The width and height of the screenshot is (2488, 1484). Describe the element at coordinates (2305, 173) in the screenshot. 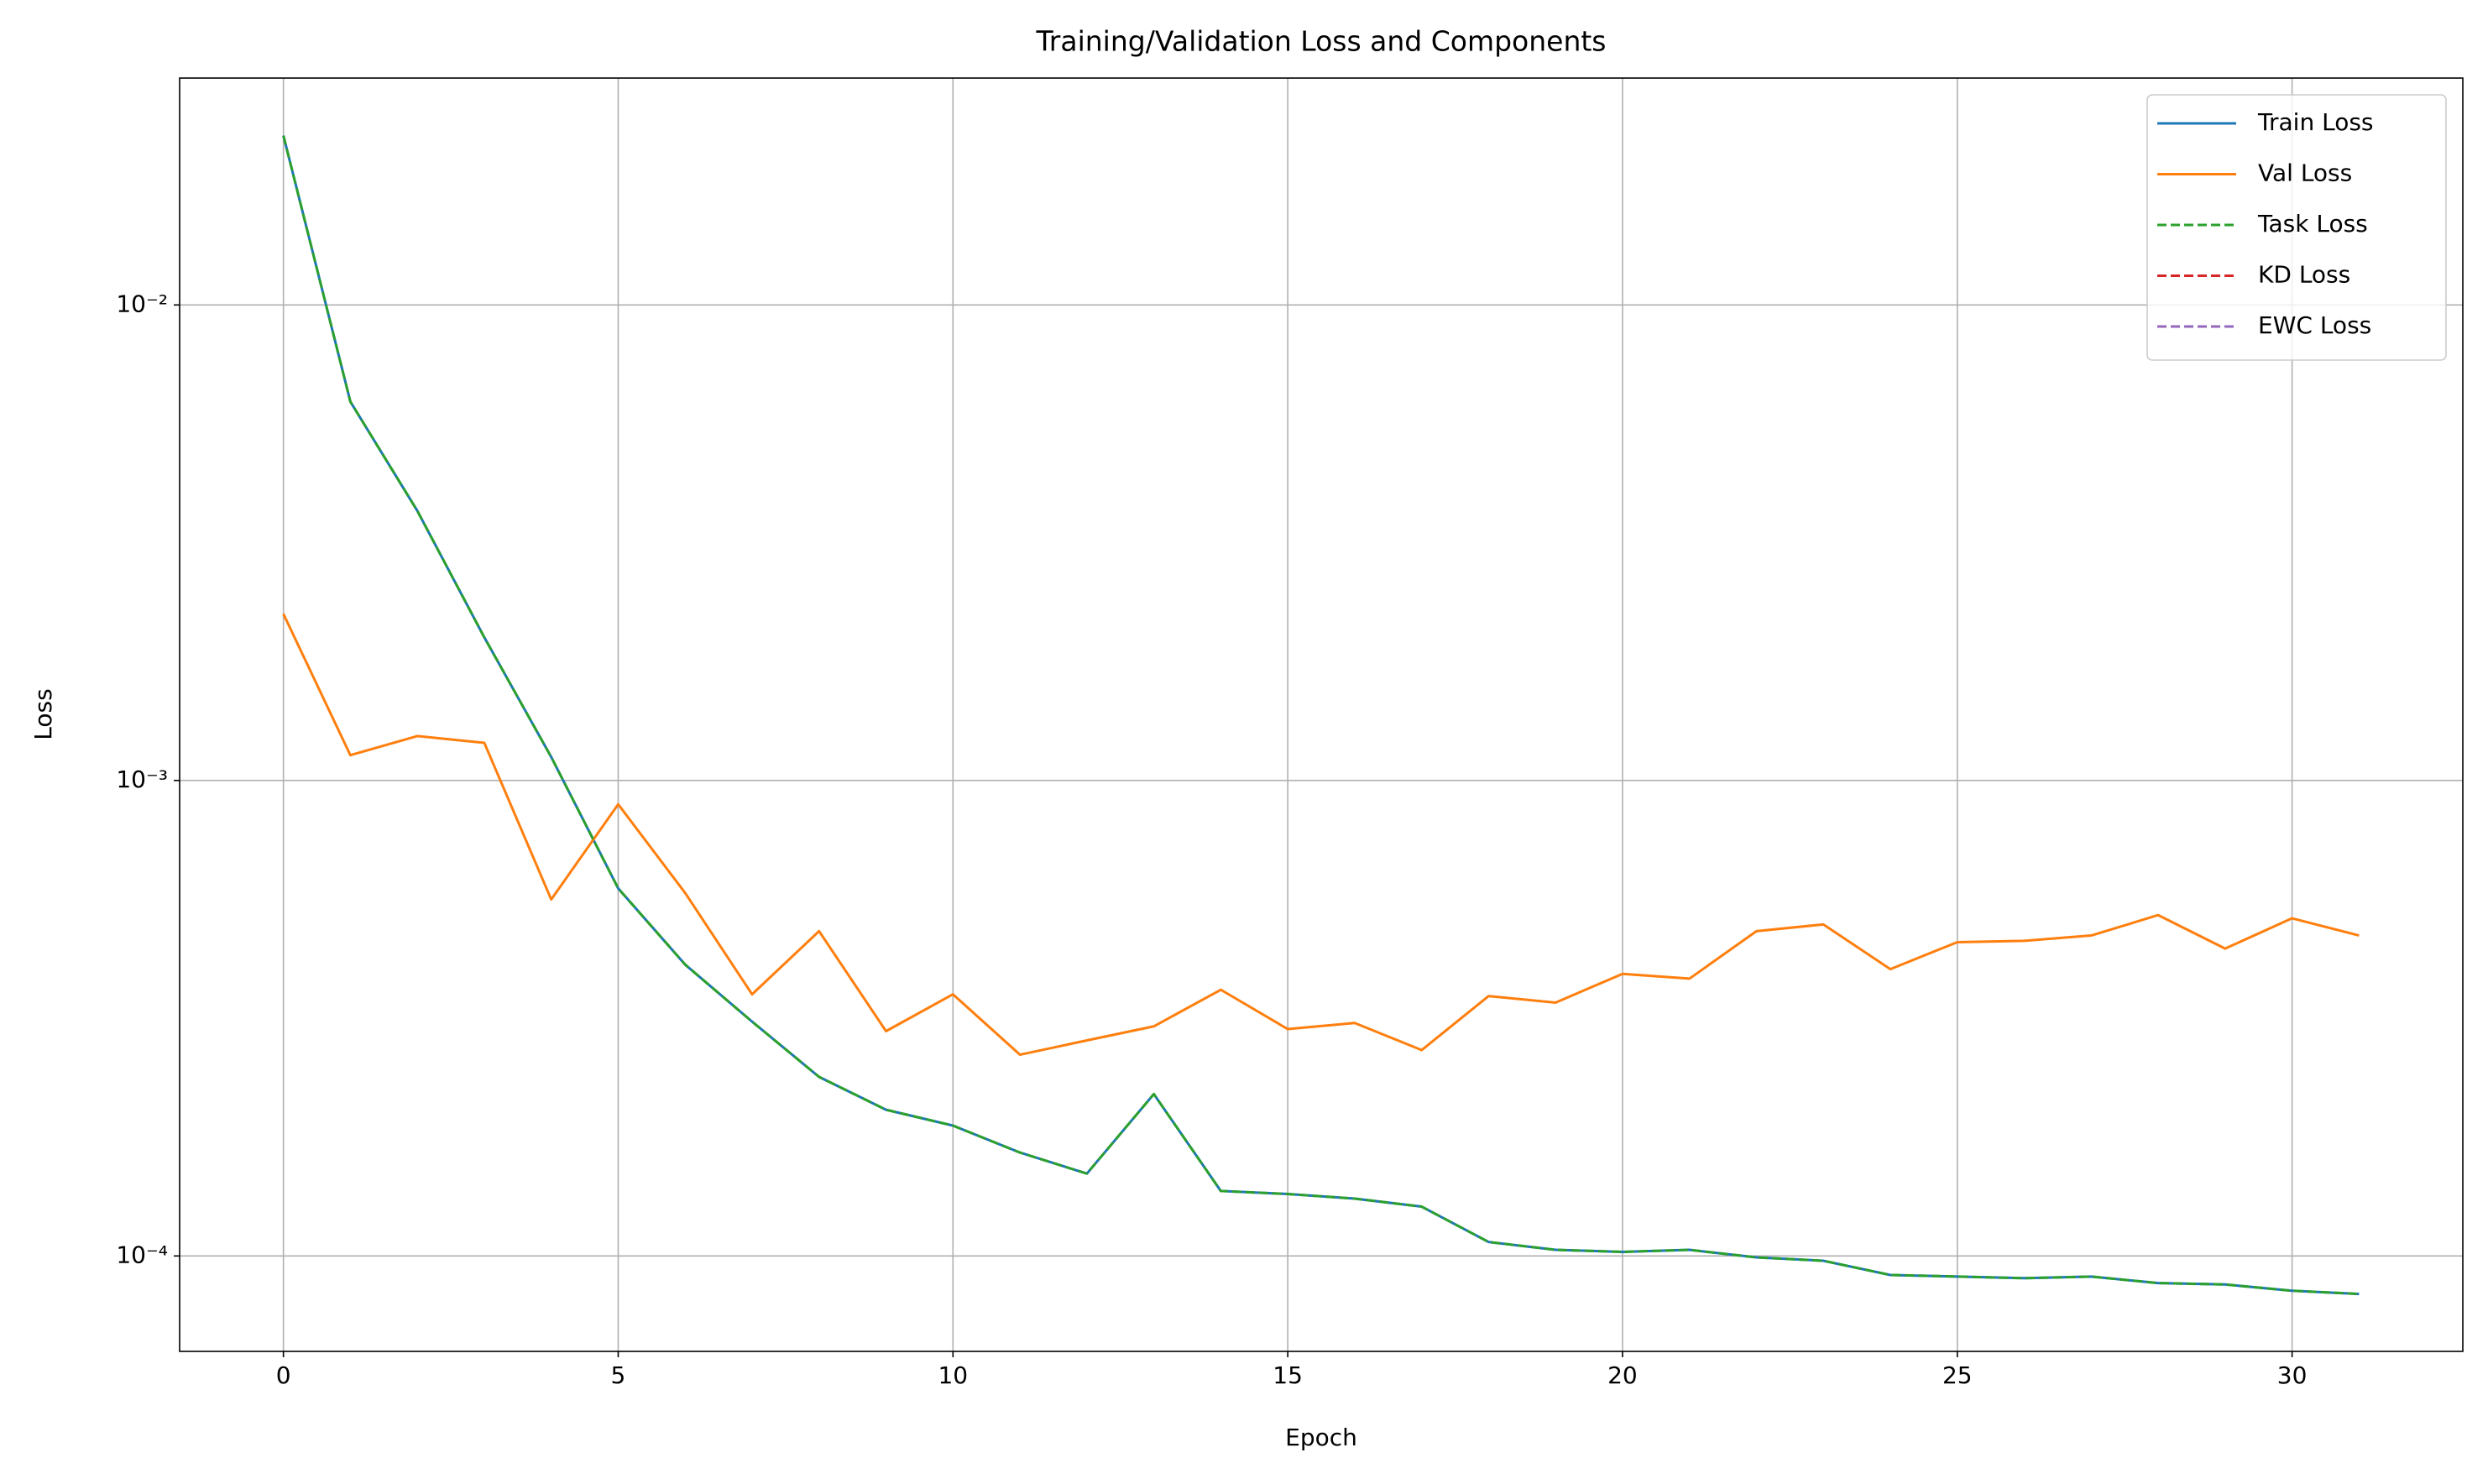

I see `legend-label: Val Loss` at that location.